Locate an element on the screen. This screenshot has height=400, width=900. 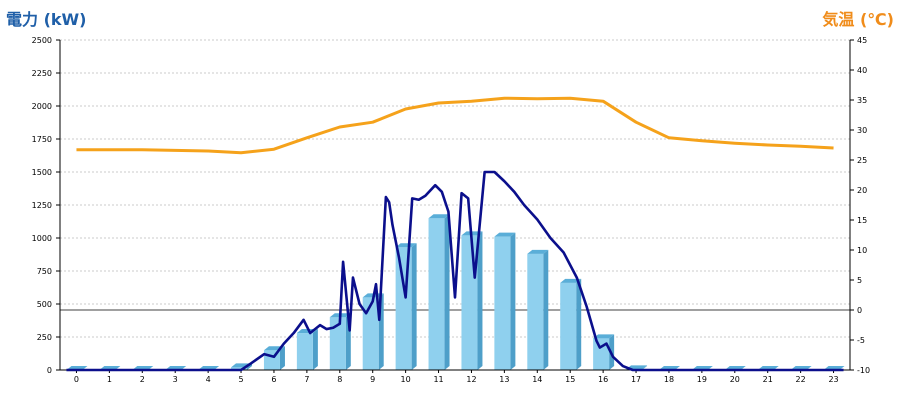
left-tick-label: 1000 is located at coordinates (42, 238).